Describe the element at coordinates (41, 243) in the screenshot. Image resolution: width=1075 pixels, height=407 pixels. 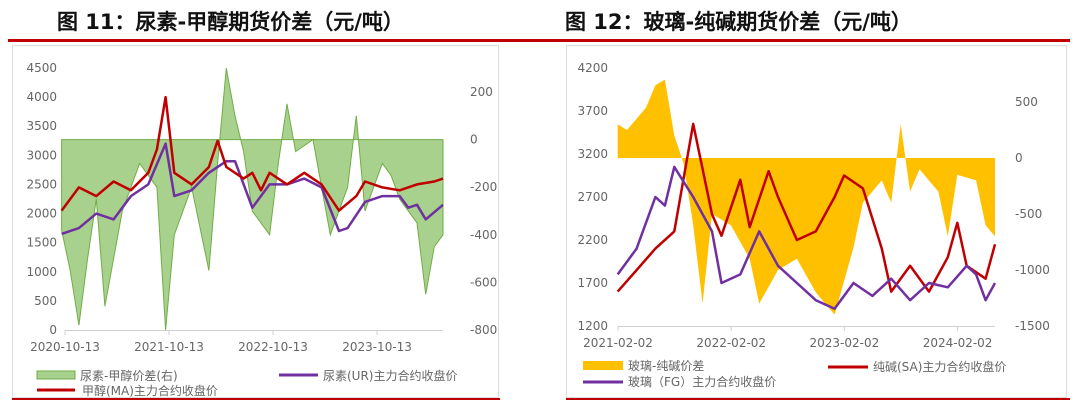
I see `y-left-tick-label: 1500` at that location.